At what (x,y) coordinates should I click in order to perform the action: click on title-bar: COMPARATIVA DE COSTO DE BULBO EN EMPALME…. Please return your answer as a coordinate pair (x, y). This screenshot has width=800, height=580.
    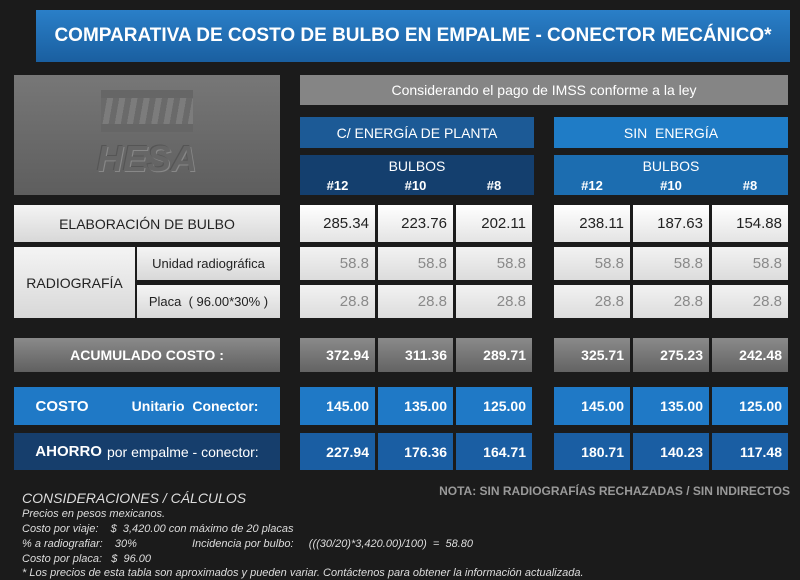
    Looking at the image, I should click on (413, 36).